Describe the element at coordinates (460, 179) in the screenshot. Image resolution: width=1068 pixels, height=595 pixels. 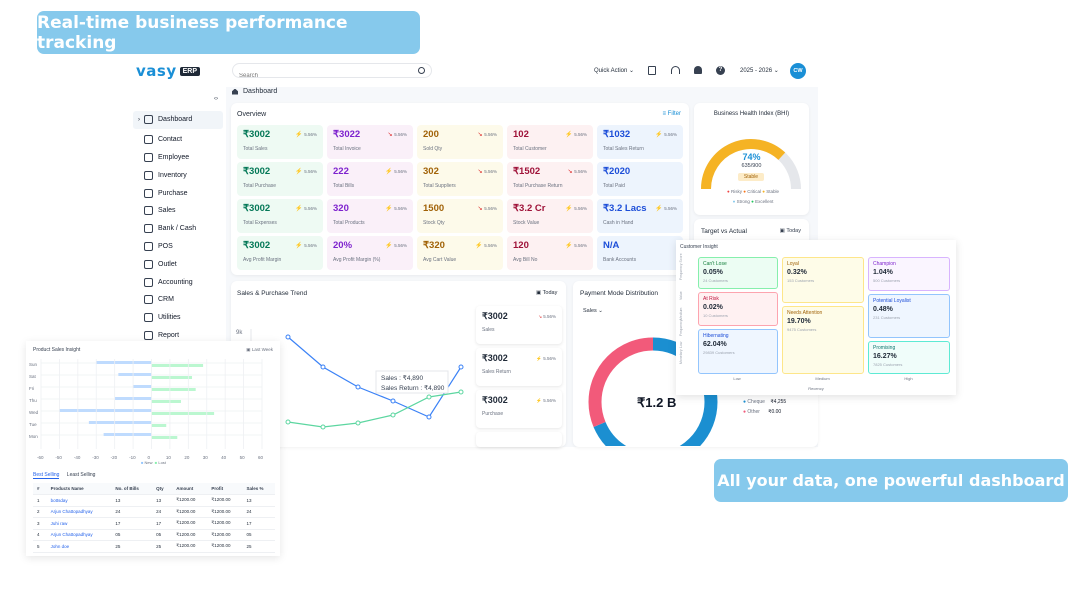
I see `kpi-card: 302 ↘ 5.56% Total Suppliers` at that location.